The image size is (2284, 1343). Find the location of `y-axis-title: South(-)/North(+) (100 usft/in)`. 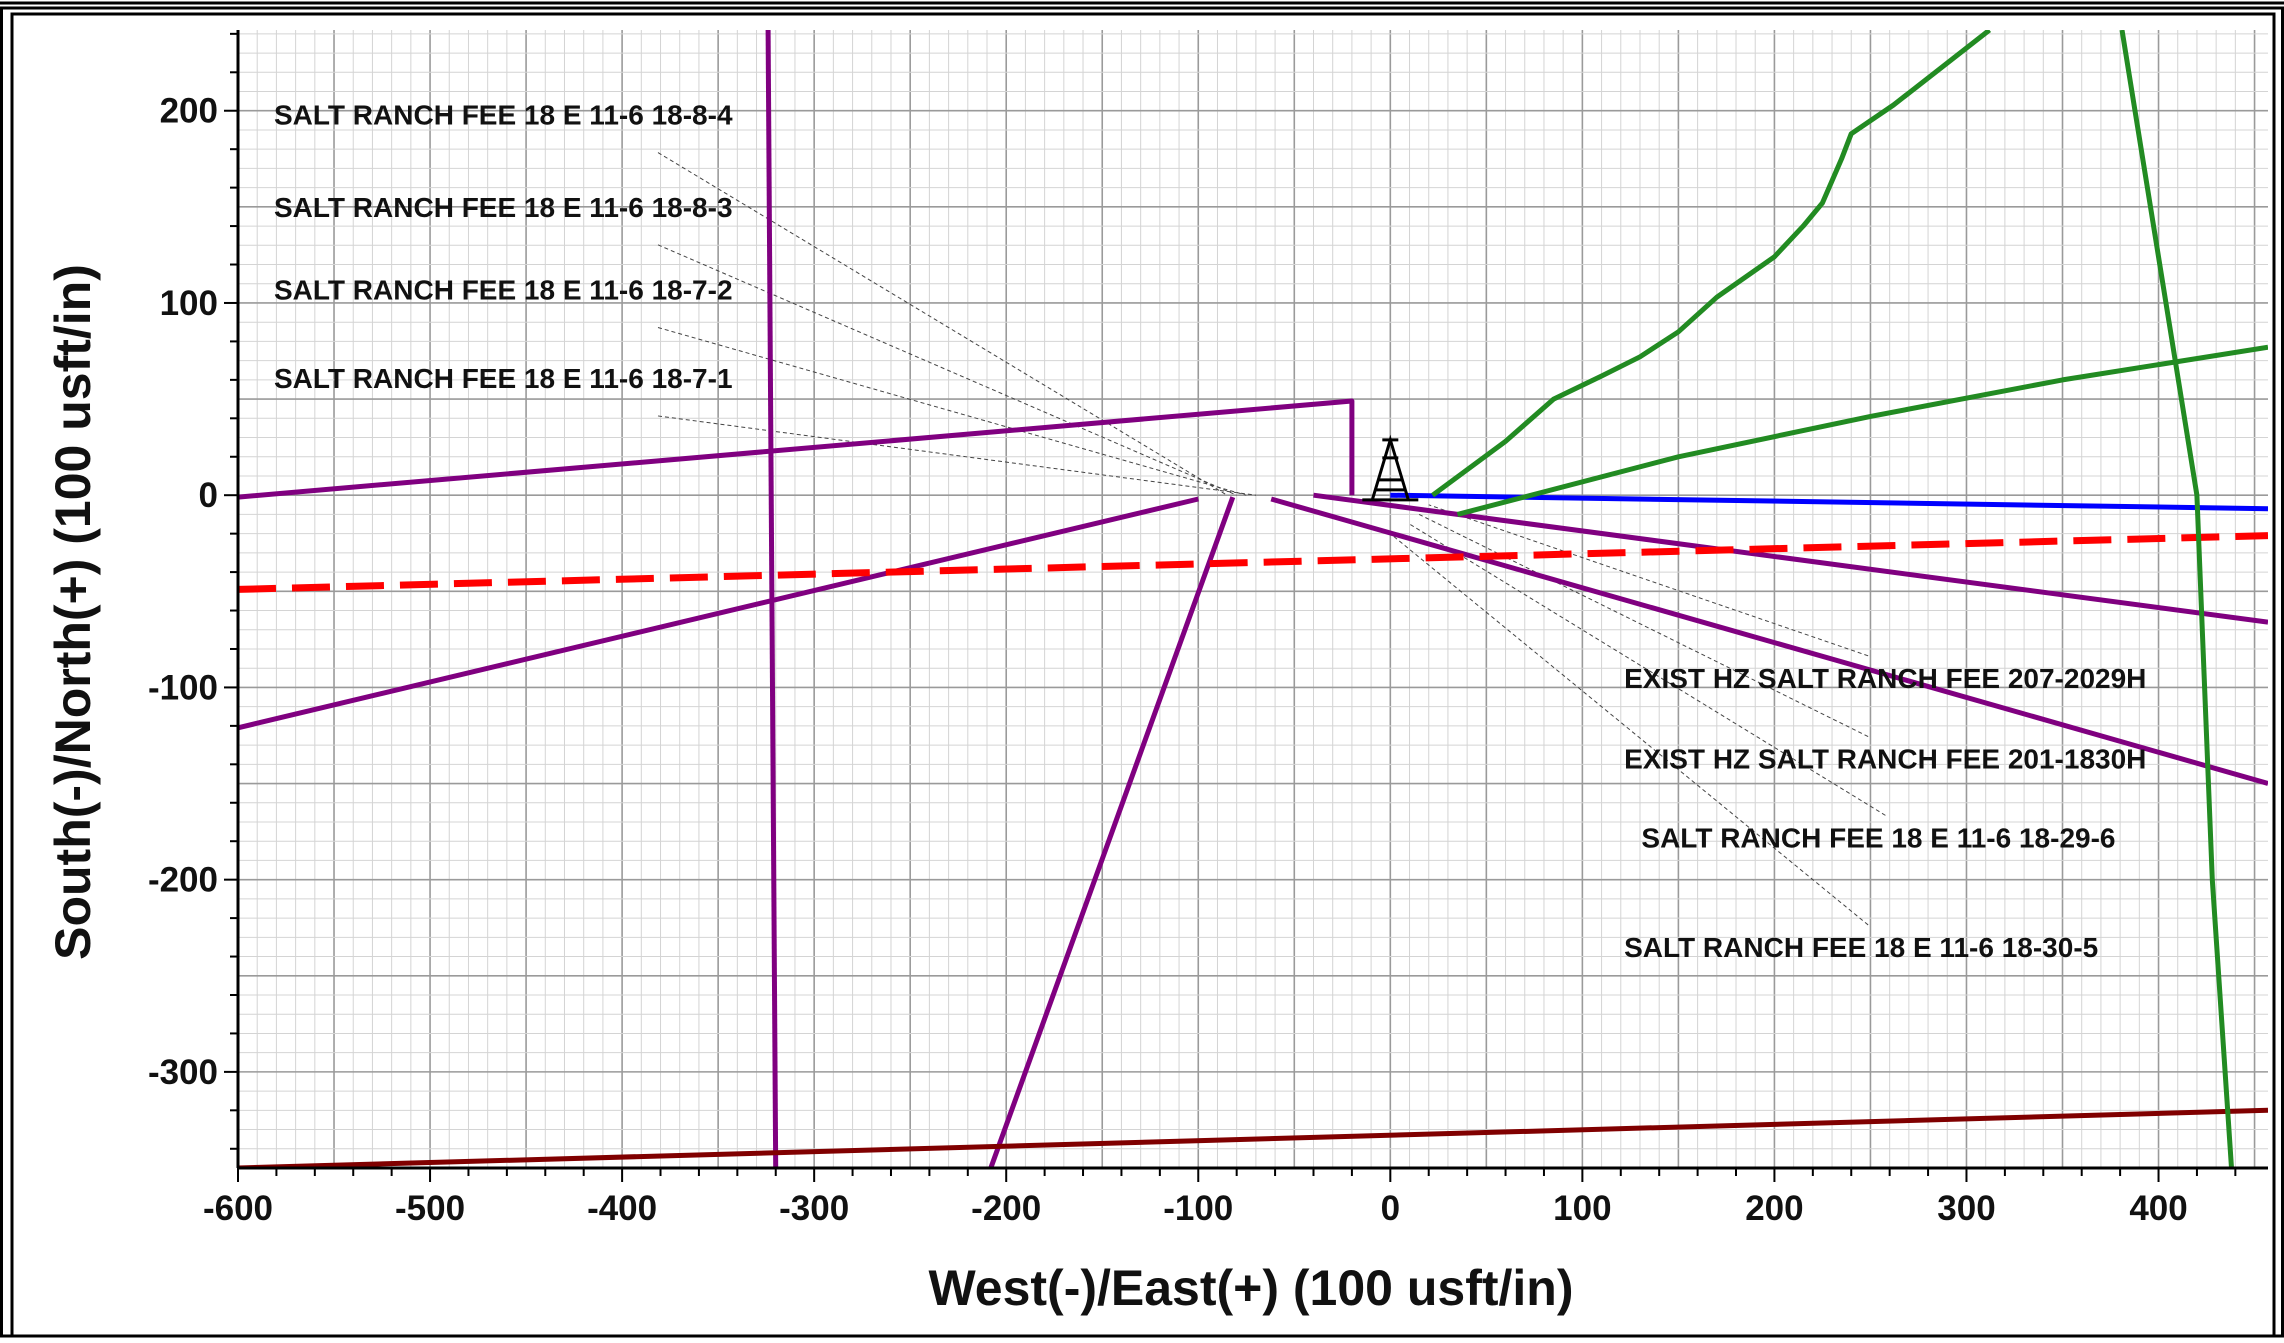

y-axis-title: South(-)/North(+) (100 usft/in) is located at coordinates (73, 612).